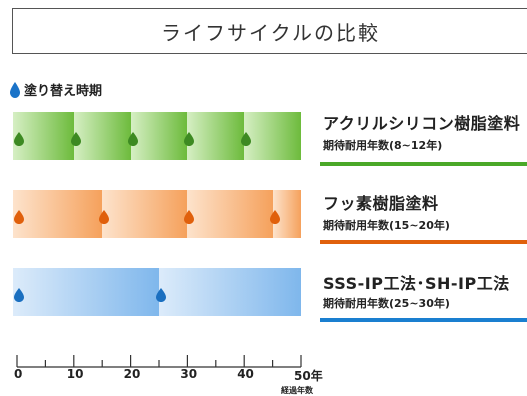 This screenshot has height=396, width=527. I want to click on axis-unit-label: 経過年数, so click(297, 390).